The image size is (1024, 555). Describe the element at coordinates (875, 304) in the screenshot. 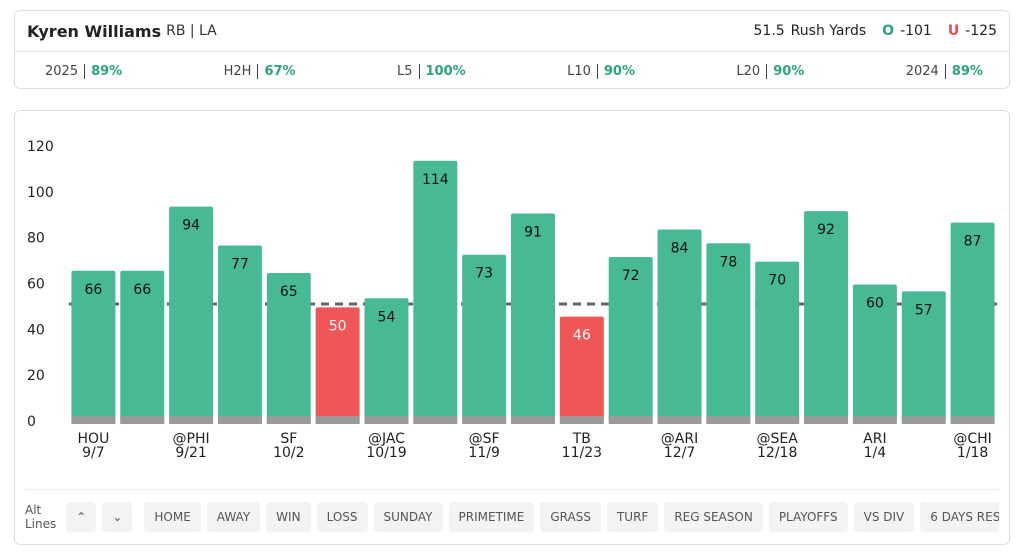

I see `value-label: 60` at that location.